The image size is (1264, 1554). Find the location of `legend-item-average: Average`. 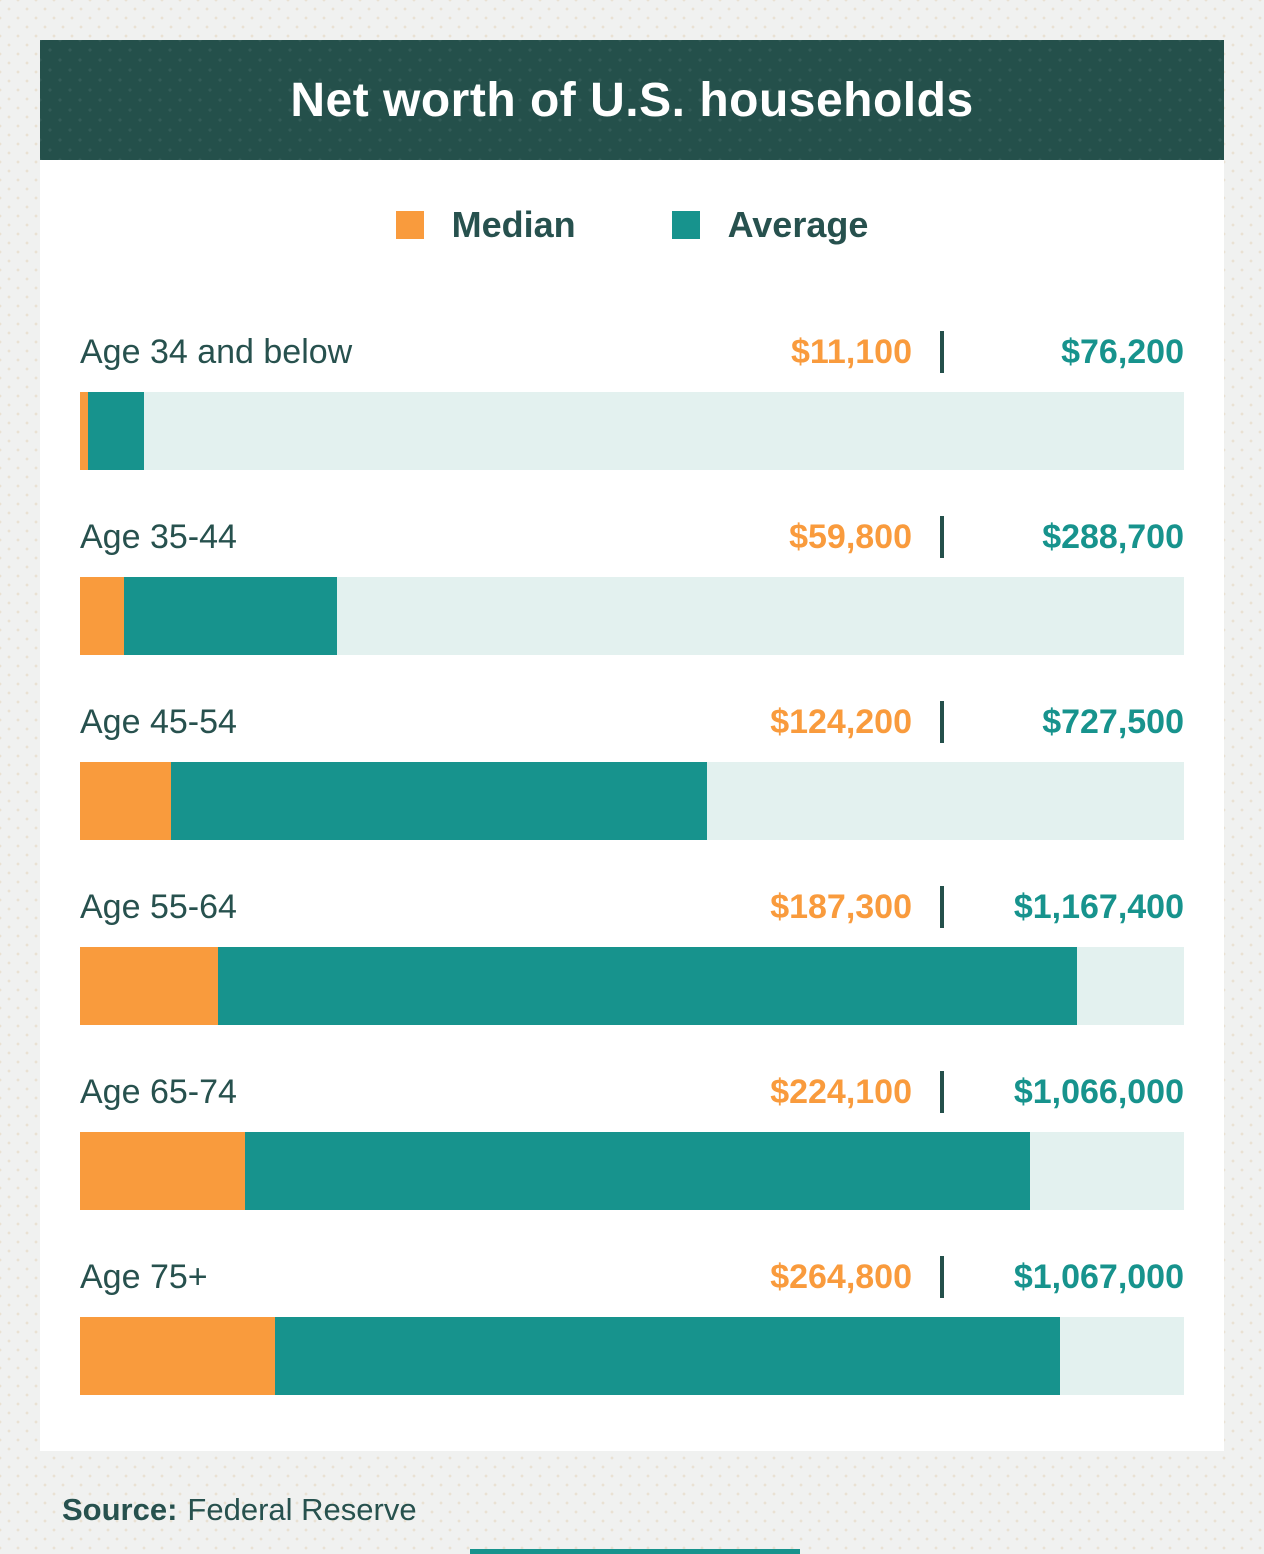

legend-item-average: Average is located at coordinates (770, 225).